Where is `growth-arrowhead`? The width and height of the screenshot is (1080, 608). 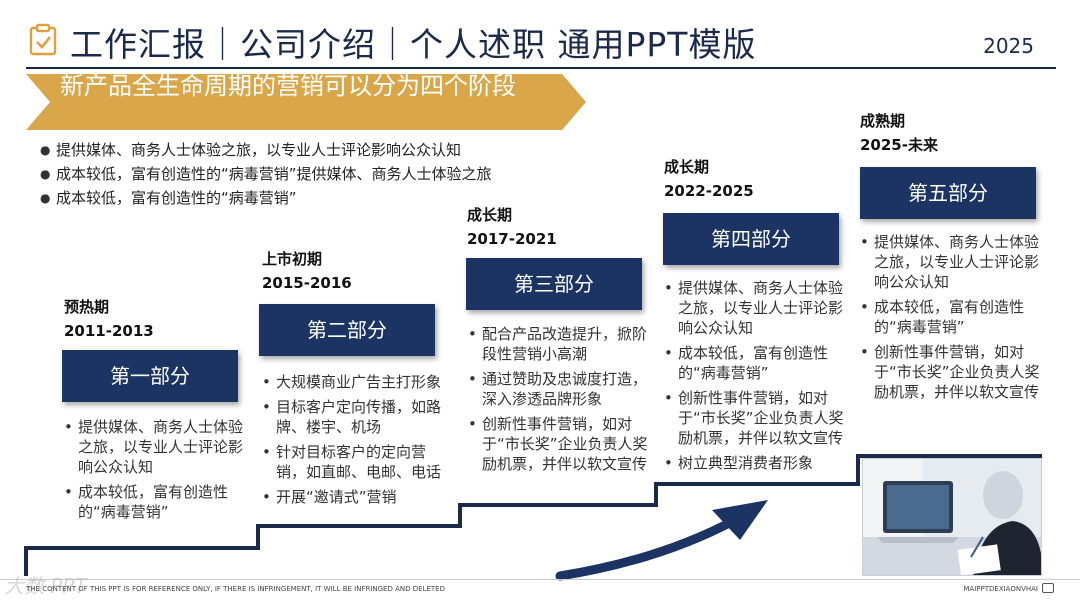 growth-arrowhead is located at coordinates (740, 520).